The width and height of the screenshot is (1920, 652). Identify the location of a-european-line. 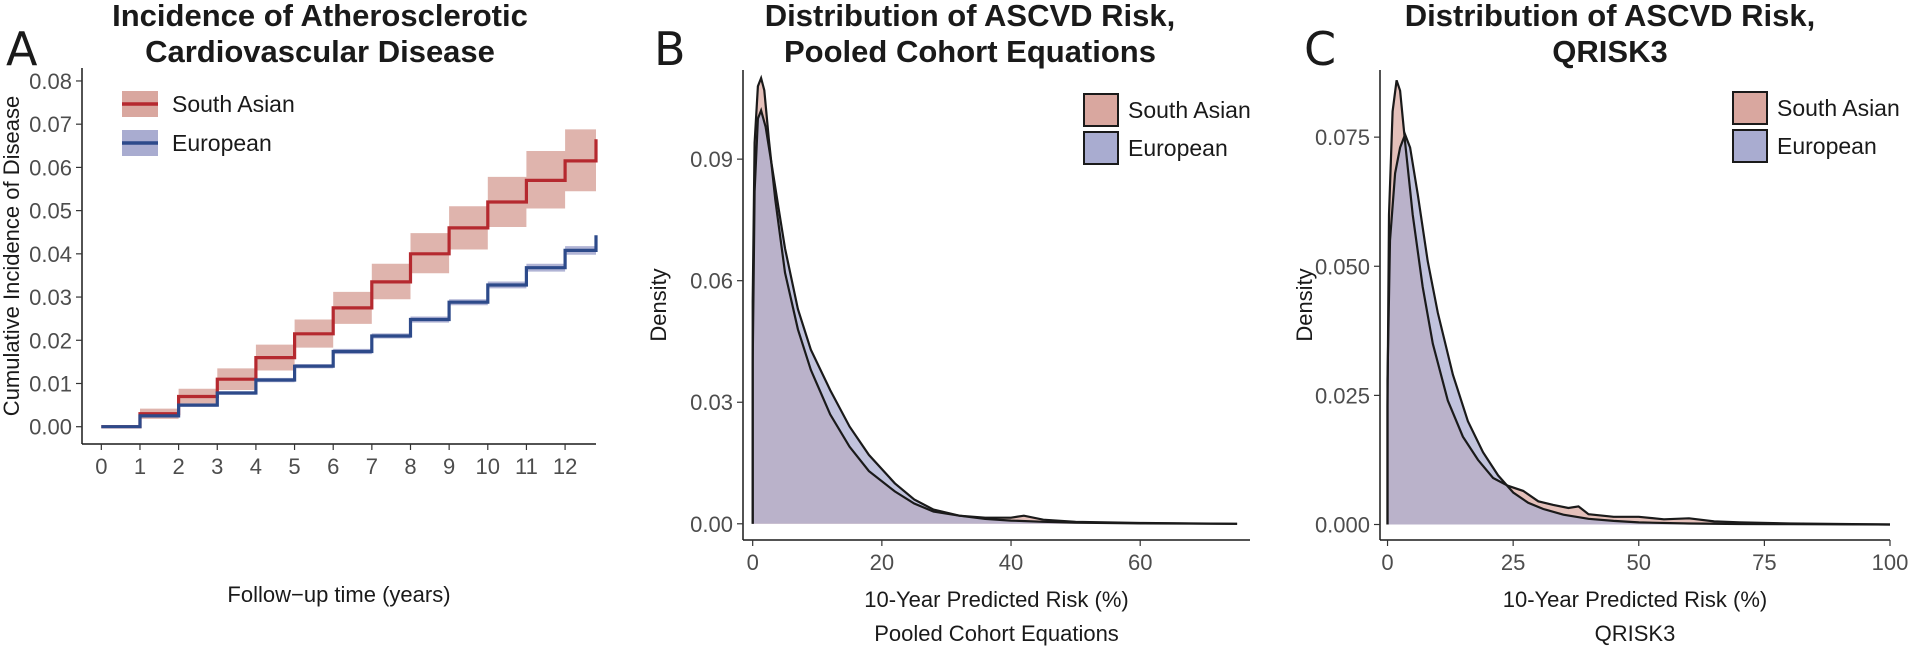
(349, 332).